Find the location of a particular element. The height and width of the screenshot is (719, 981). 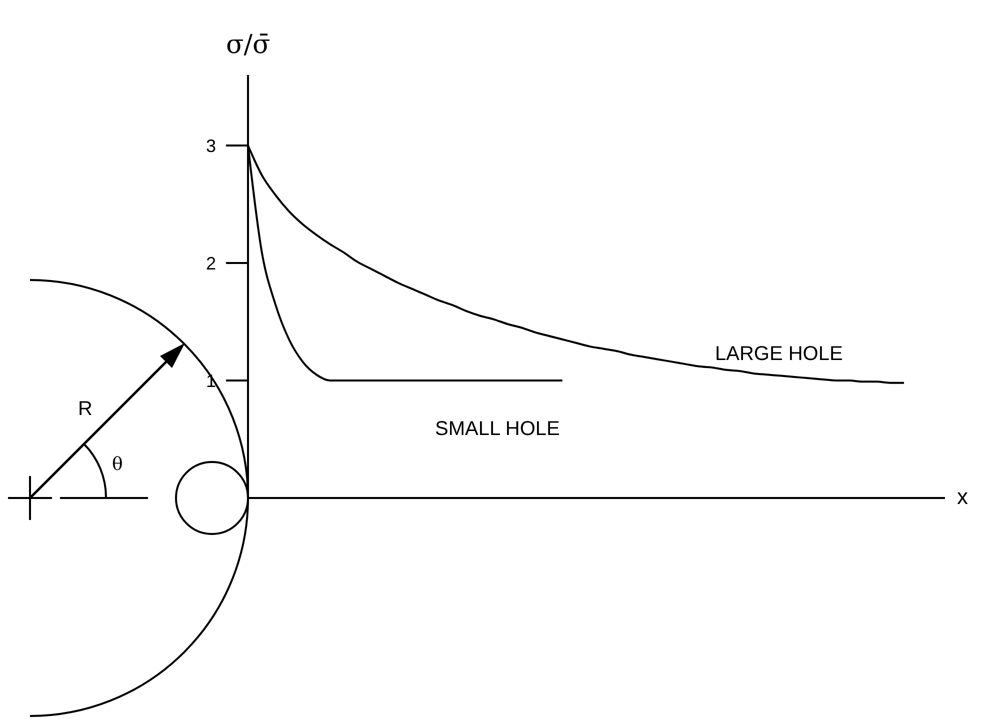

y-tick-label: 2 is located at coordinates (211, 263).